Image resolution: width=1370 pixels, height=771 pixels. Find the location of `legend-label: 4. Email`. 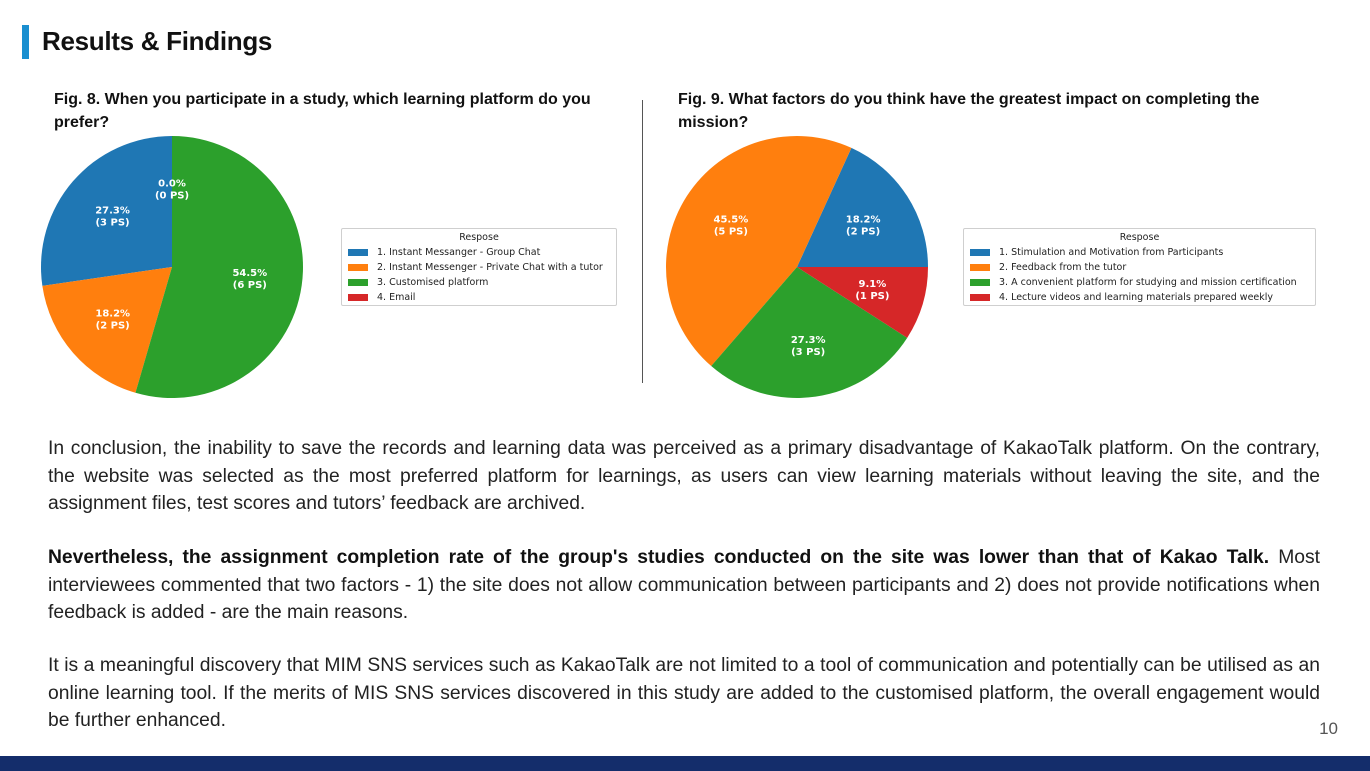

legend-label: 4. Email is located at coordinates (396, 297).